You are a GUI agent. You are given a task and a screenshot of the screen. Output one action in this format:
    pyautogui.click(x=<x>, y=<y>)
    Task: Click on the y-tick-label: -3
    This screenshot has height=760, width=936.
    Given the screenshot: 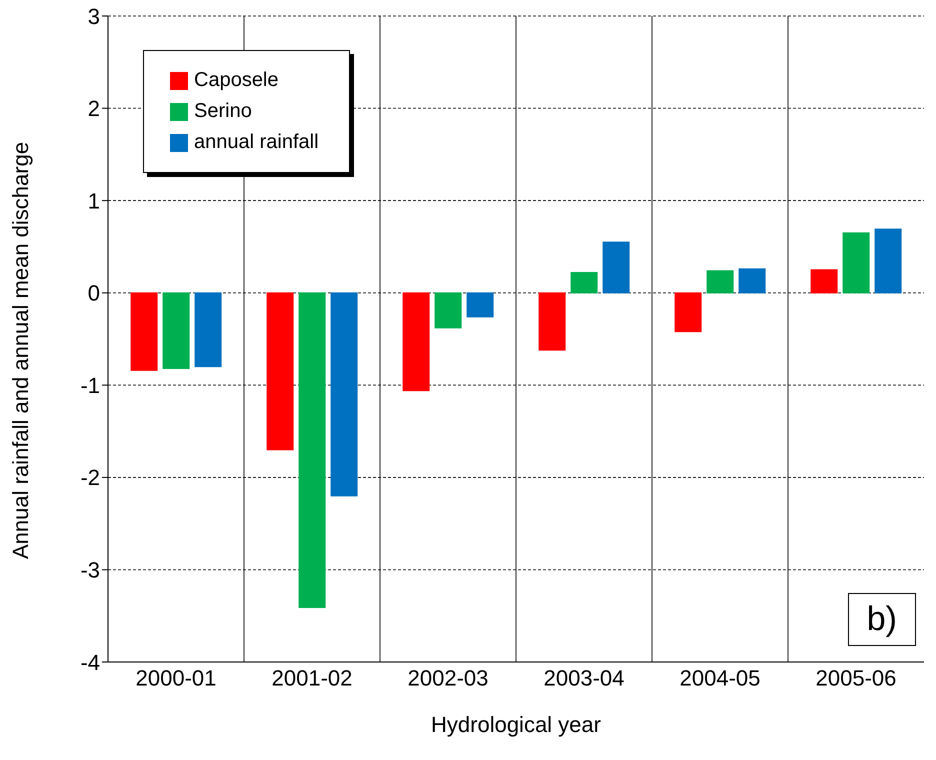 What is the action you would take?
    pyautogui.click(x=90, y=570)
    